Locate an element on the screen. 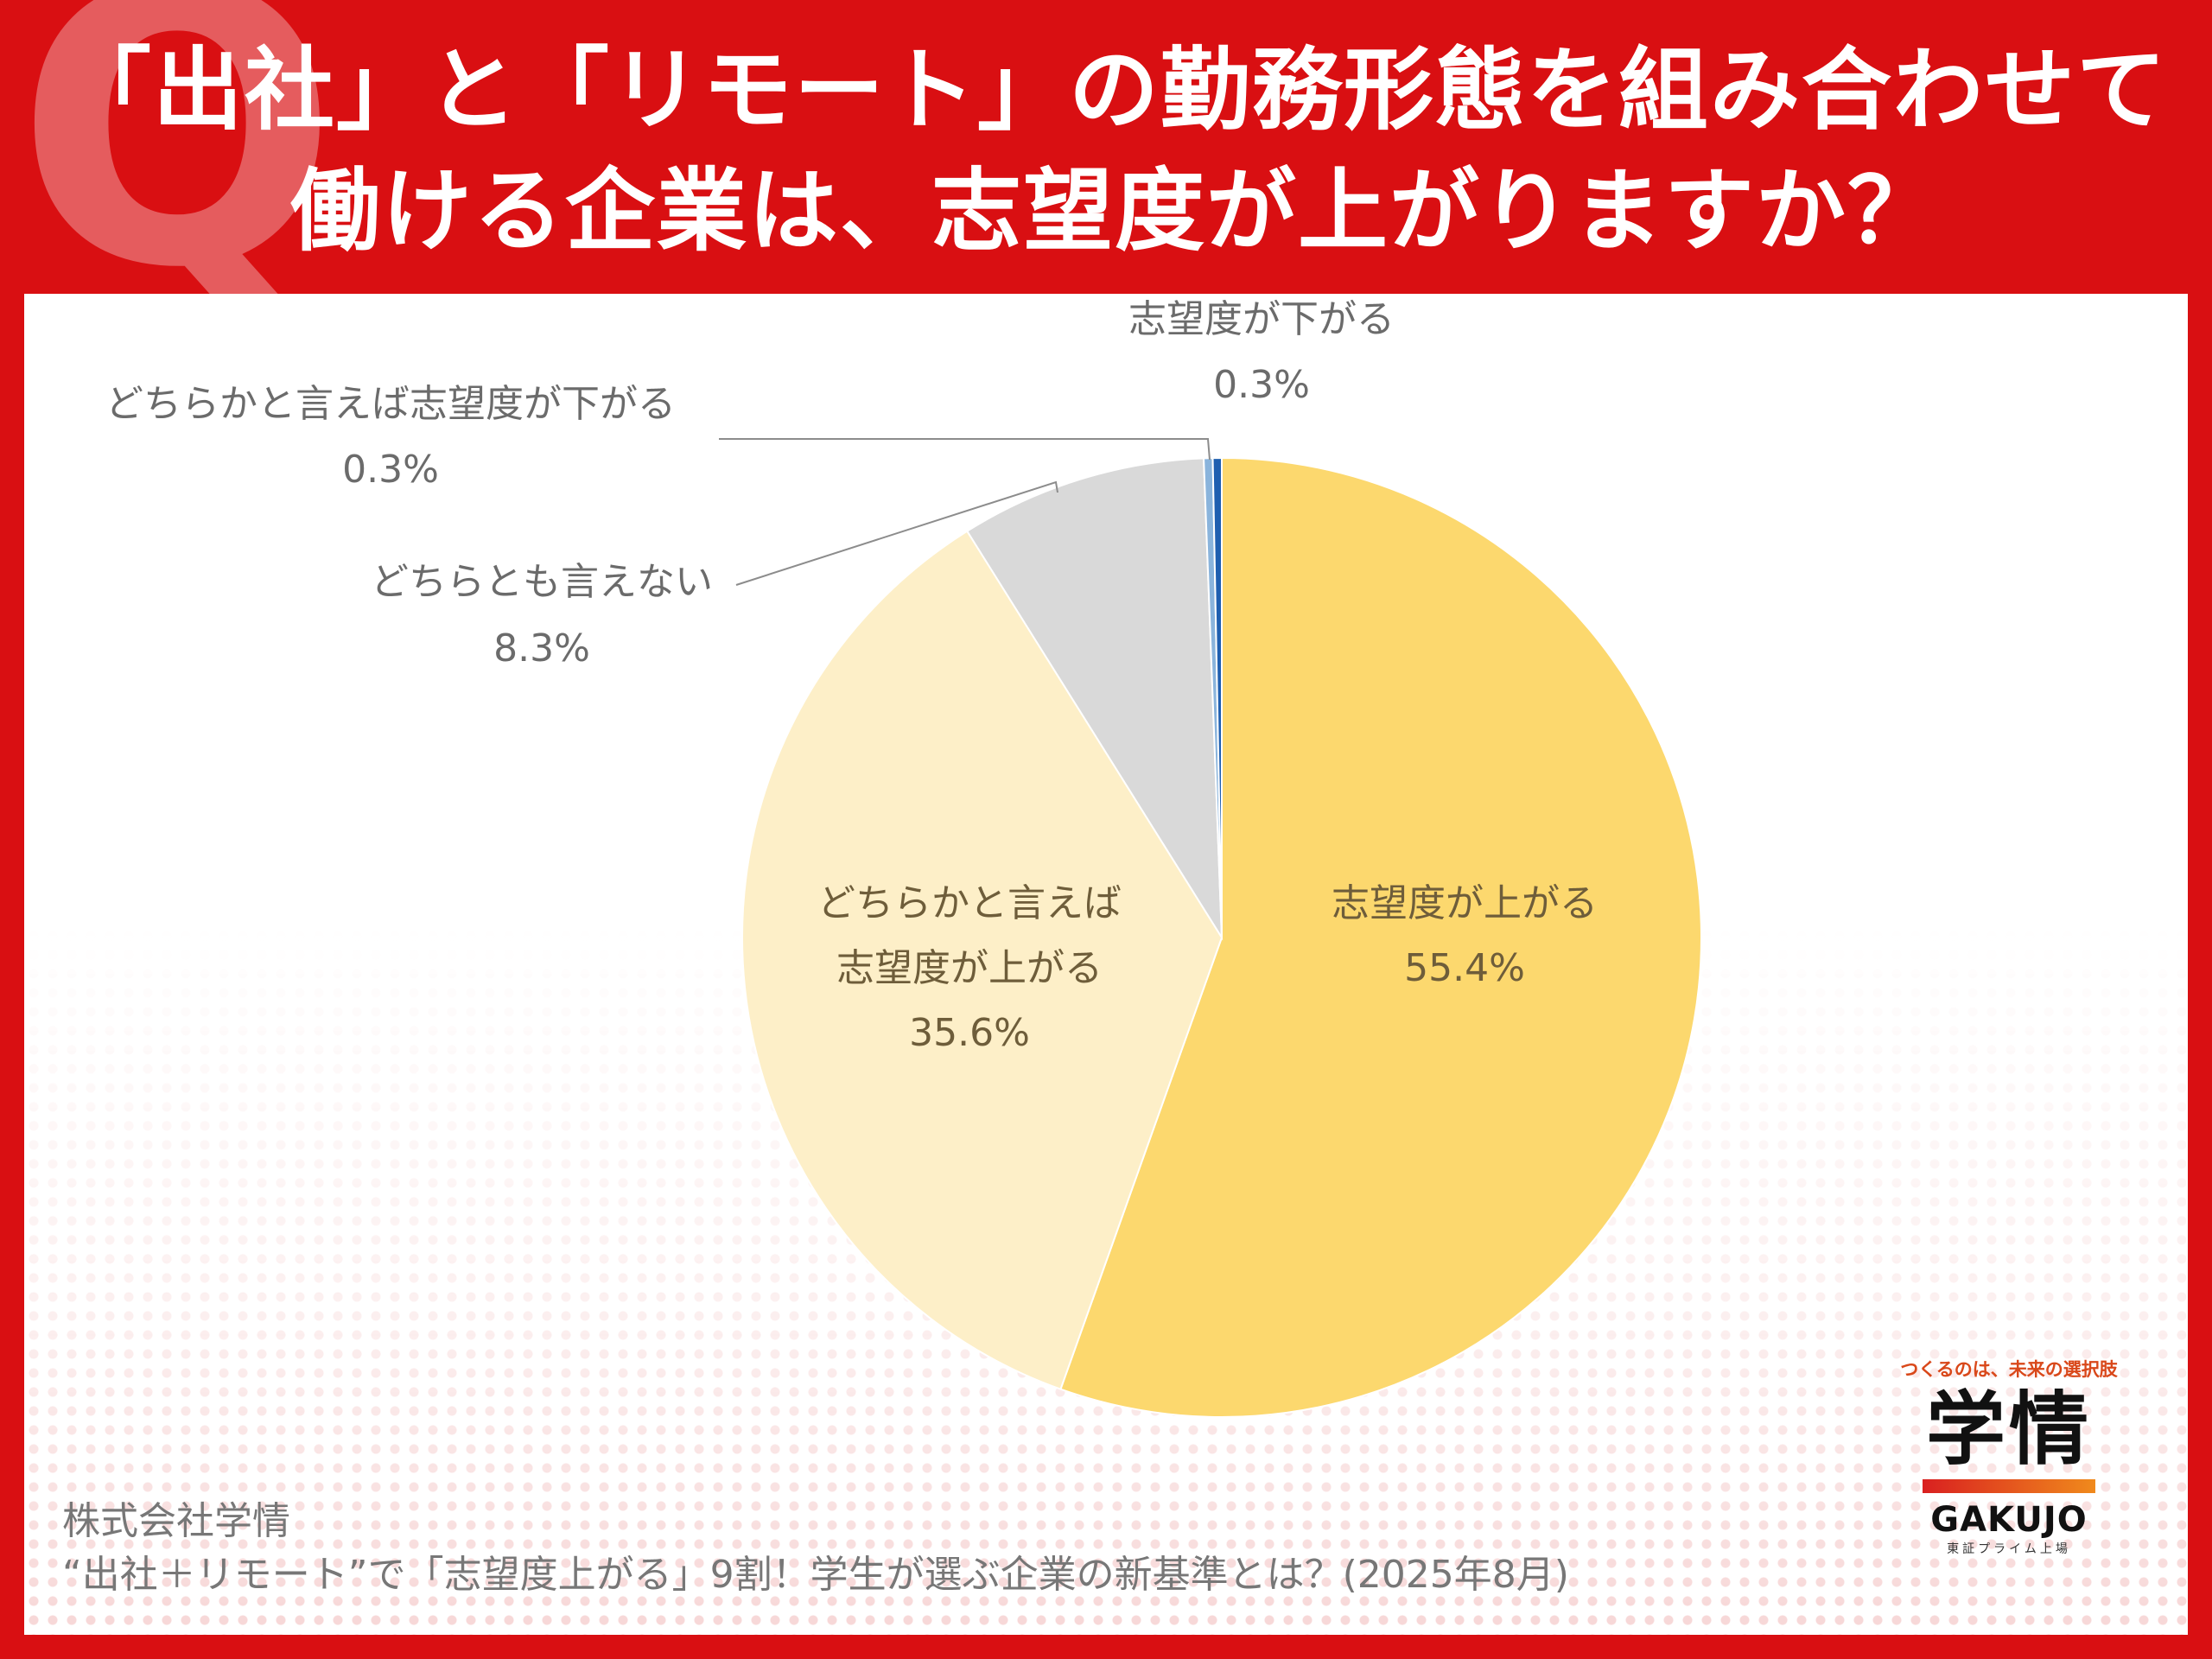  leader-lines is located at coordinates (965, 512).